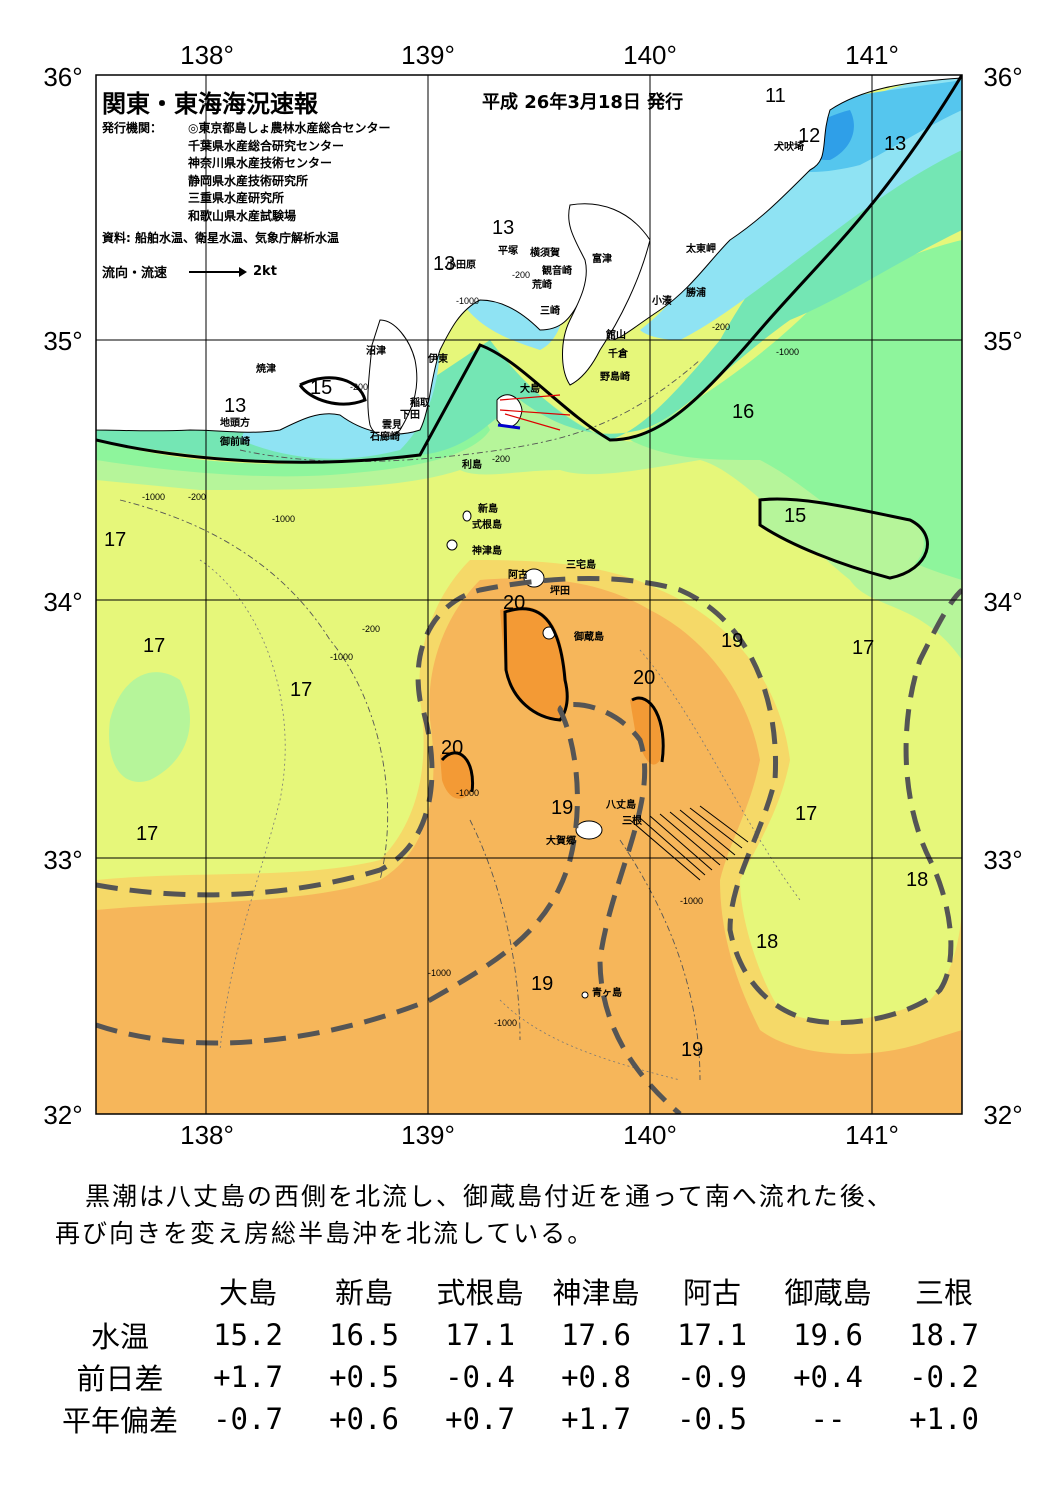  Describe the element at coordinates (583, 102) in the screenshot. I see `issue-date: 平成 26年3月18日 発行` at that location.